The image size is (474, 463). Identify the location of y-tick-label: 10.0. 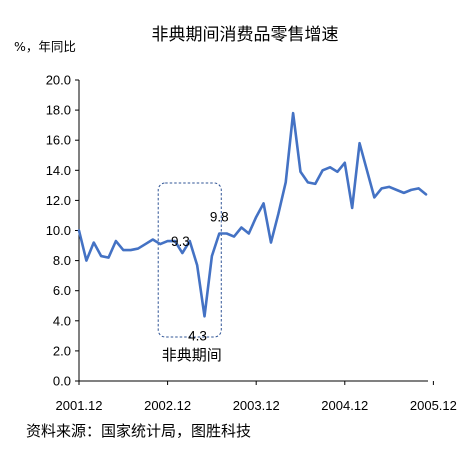
(58, 230).